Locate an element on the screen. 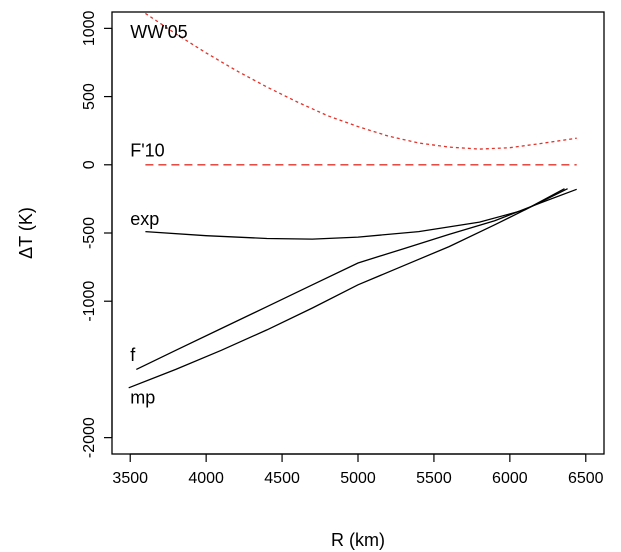 The width and height of the screenshot is (621, 552). series-label-mp: mp is located at coordinates (142, 398).